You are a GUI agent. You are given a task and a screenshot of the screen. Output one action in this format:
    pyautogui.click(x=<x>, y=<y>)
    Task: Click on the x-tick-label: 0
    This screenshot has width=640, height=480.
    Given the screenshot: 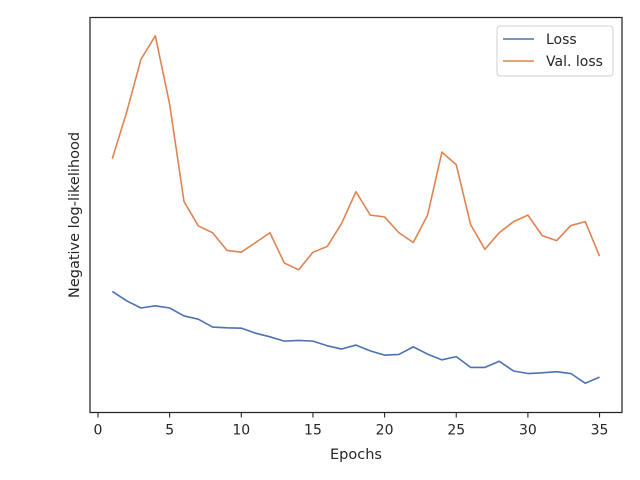 What is the action you would take?
    pyautogui.click(x=98, y=431)
    